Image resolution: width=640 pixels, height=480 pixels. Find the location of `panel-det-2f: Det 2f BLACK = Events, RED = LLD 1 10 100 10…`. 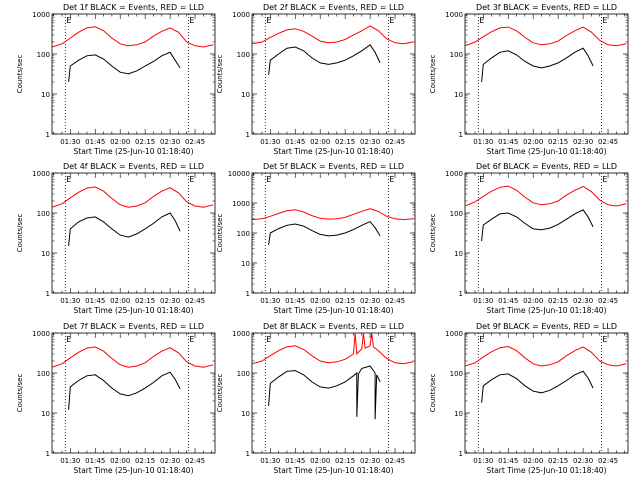

panel-det-2f: Det 2f BLACK = Events, RED = LLD 1 10 100 10… is located at coordinates (316, 79).